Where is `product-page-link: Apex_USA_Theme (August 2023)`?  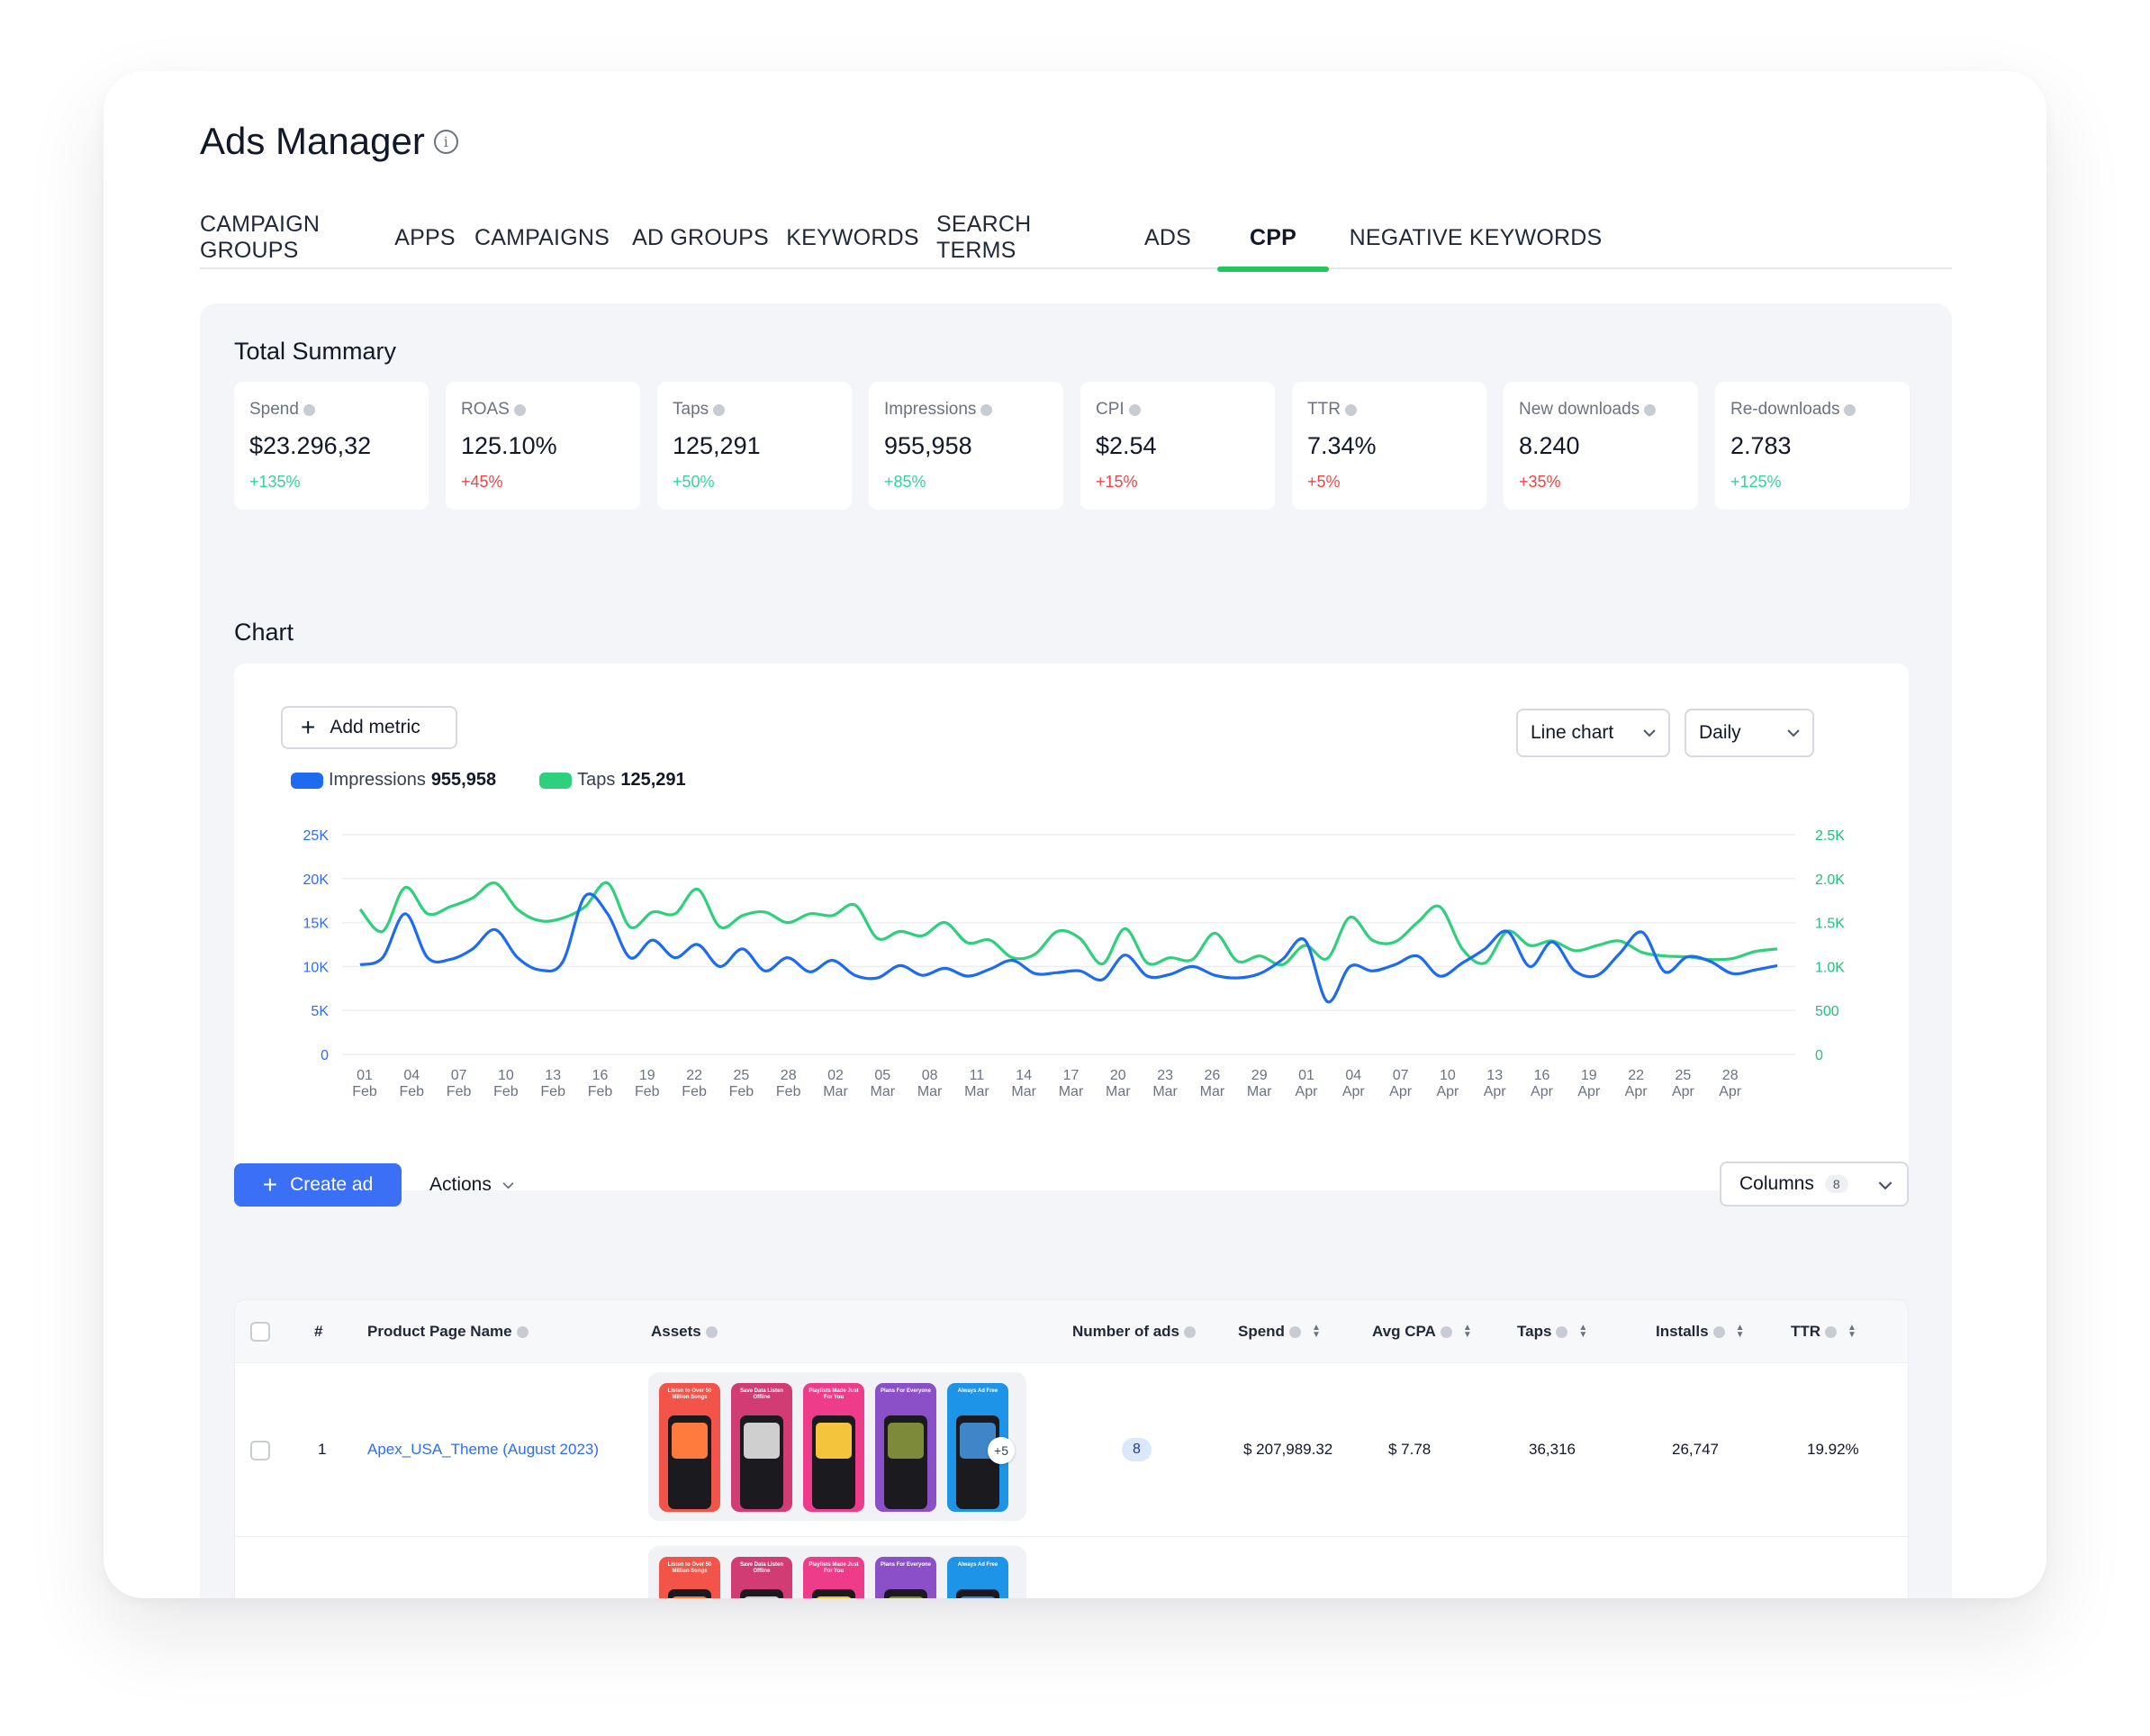 product-page-link: Apex_USA_Theme (August 2023) is located at coordinates (483, 1449).